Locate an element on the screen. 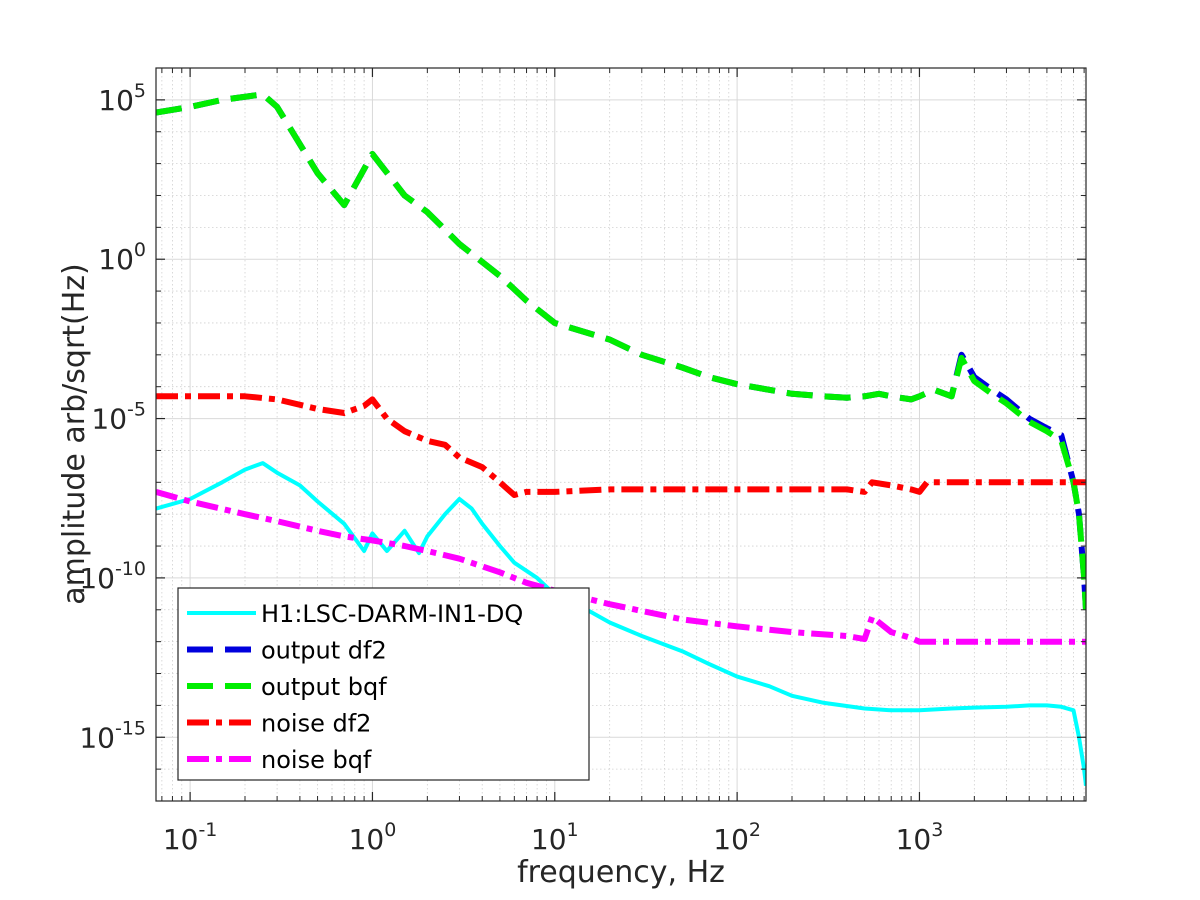 The height and width of the screenshot is (900, 1200). series-line-noise-bqf is located at coordinates (621, 567).